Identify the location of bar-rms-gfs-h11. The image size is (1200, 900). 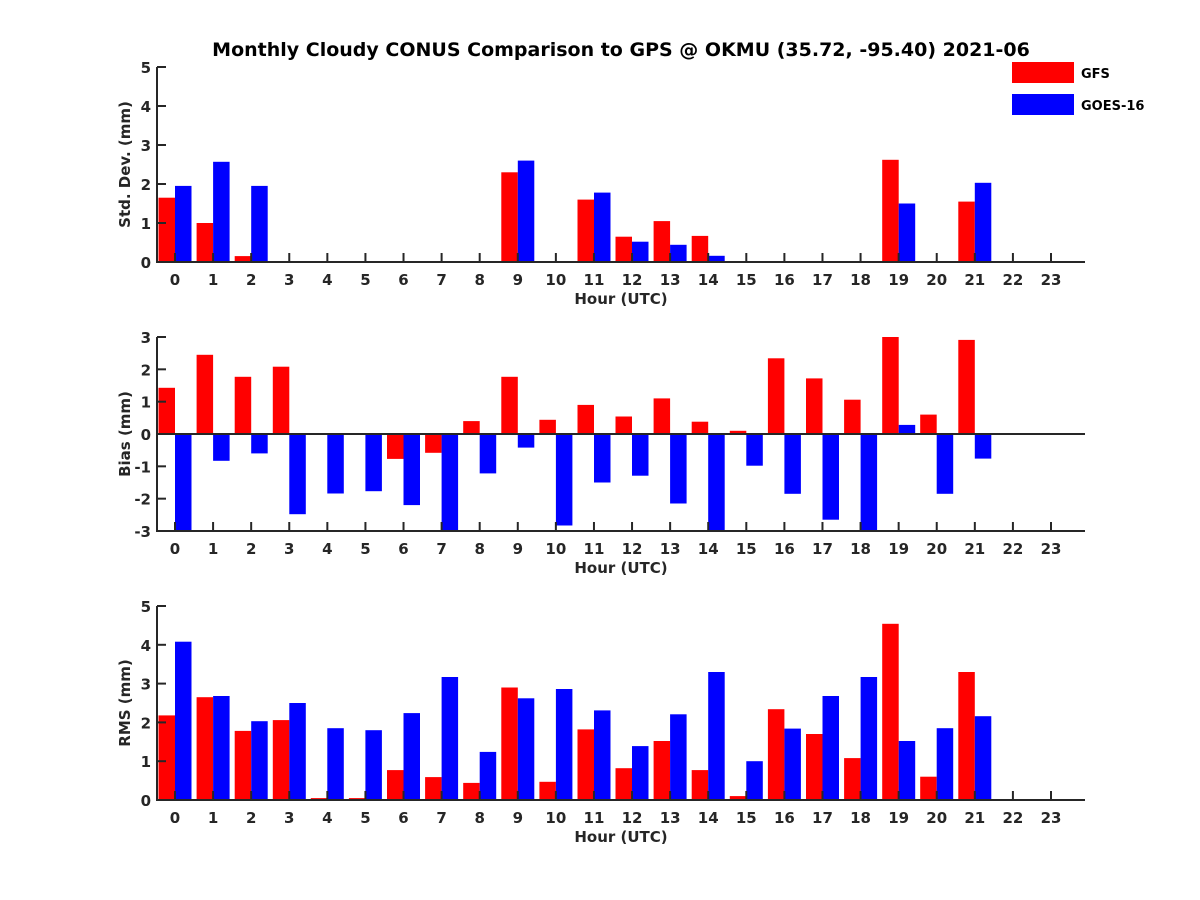
(585, 764).